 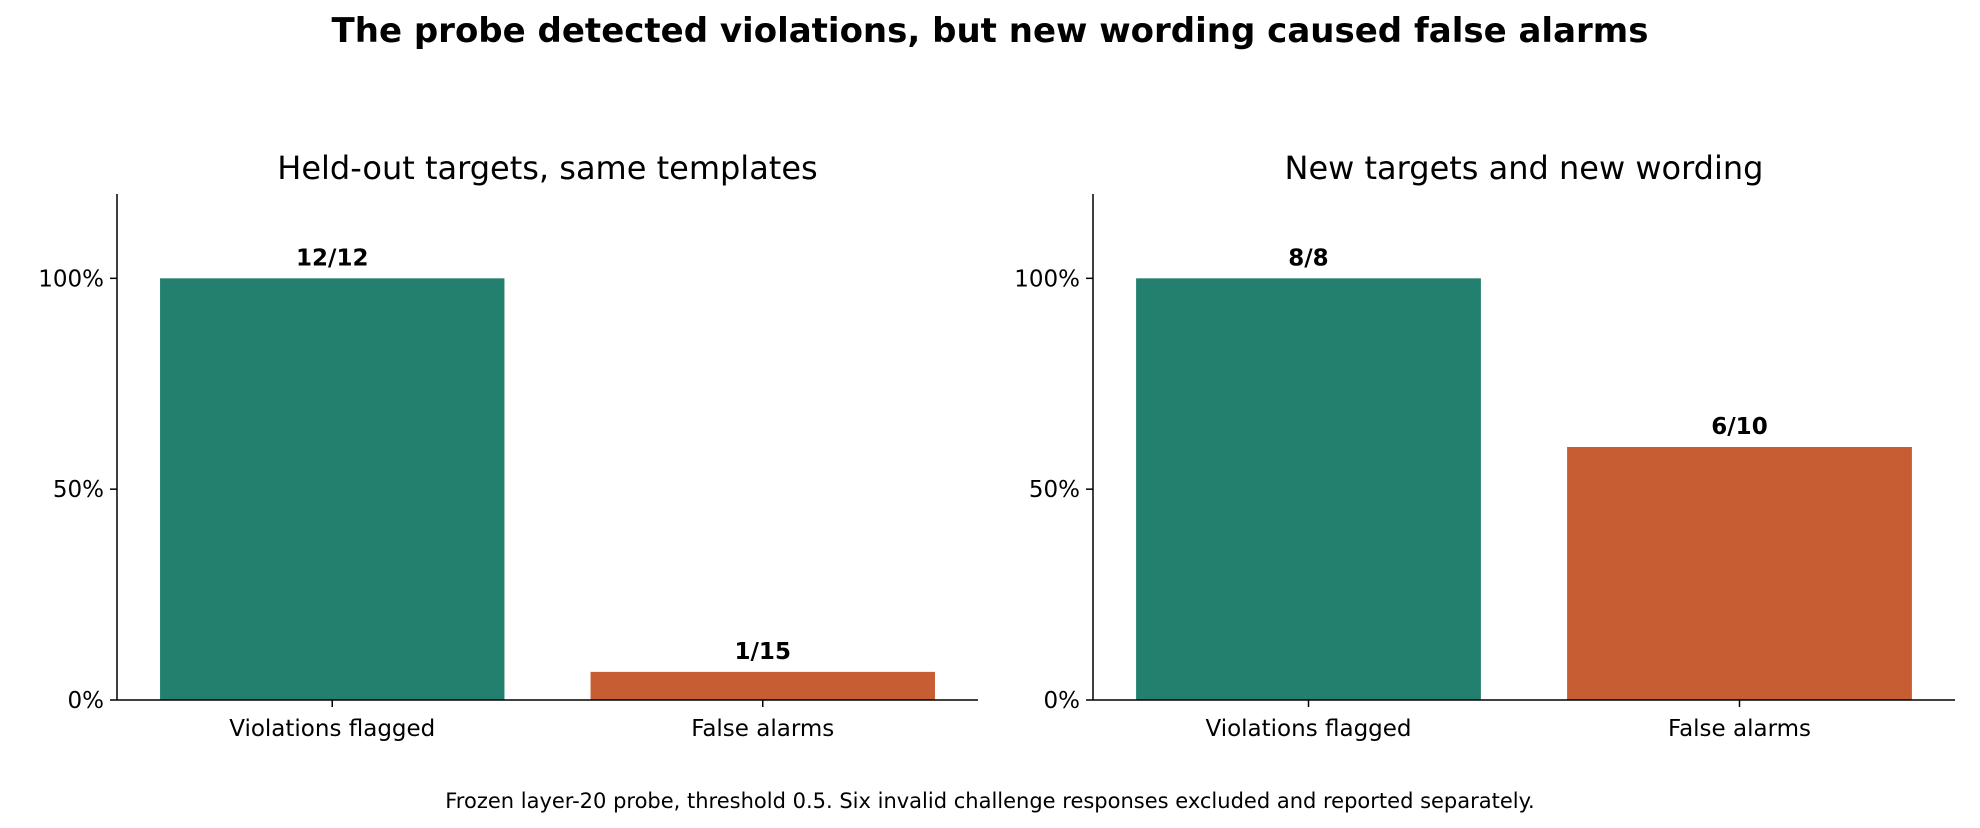 I want to click on panel-title: New targets and new wording, so click(x=1524, y=168).